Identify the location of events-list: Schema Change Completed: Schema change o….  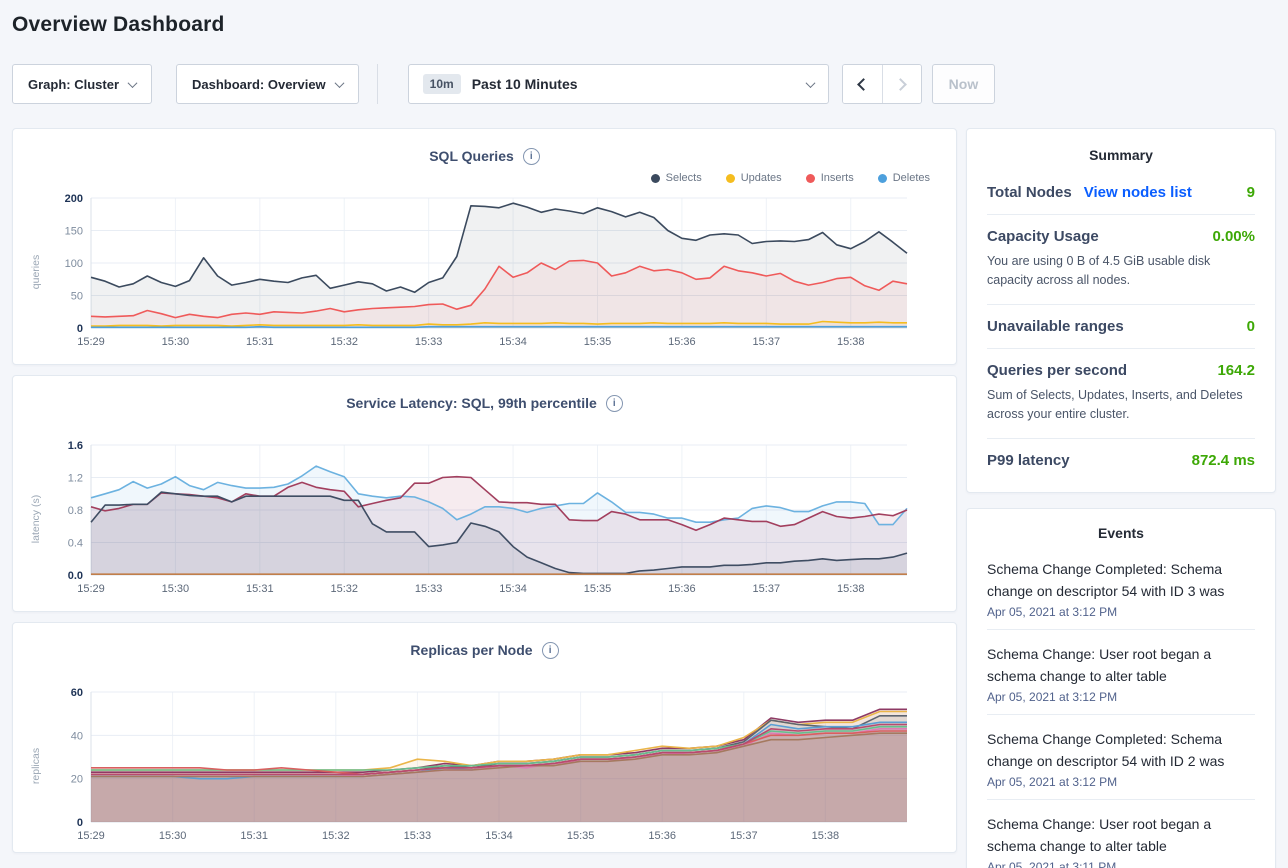
(1121, 706).